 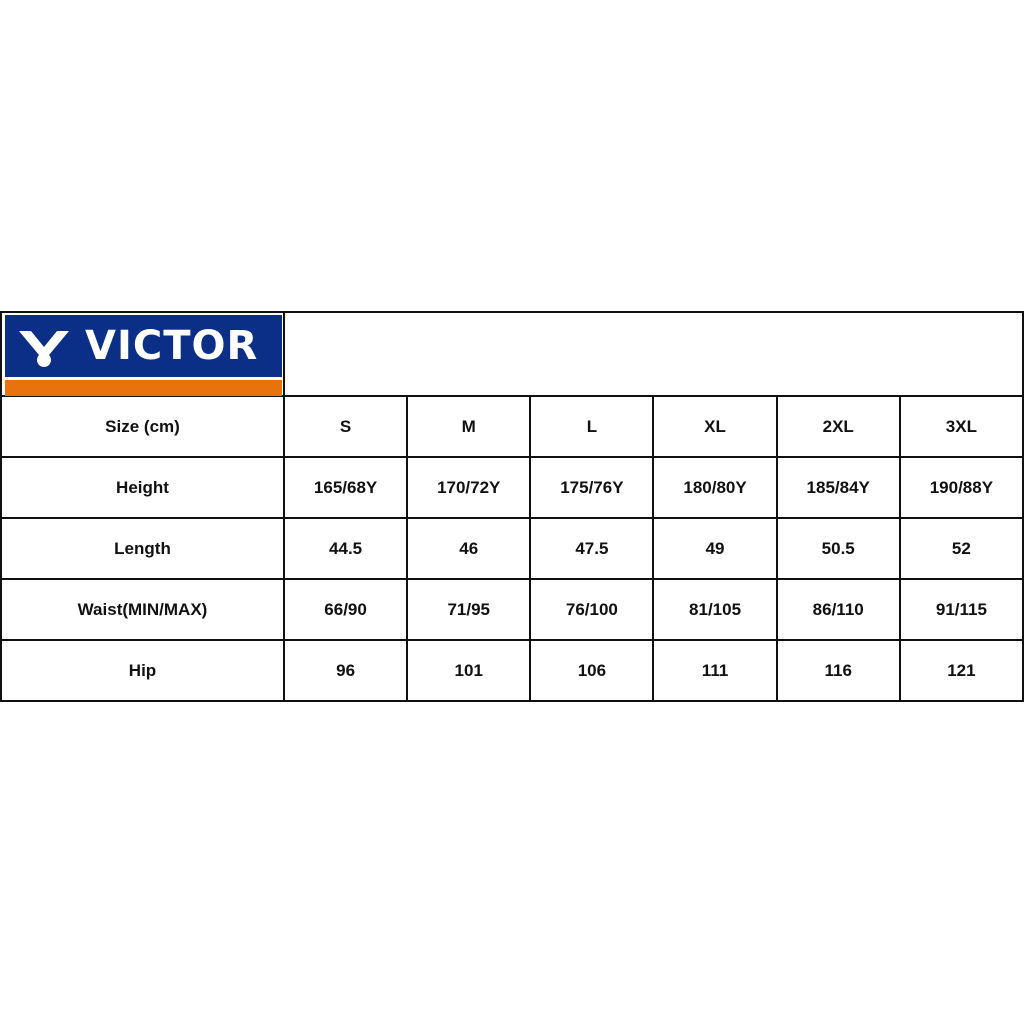 What do you see at coordinates (345, 548) in the screenshot?
I see `table-cell: 44.5` at bounding box center [345, 548].